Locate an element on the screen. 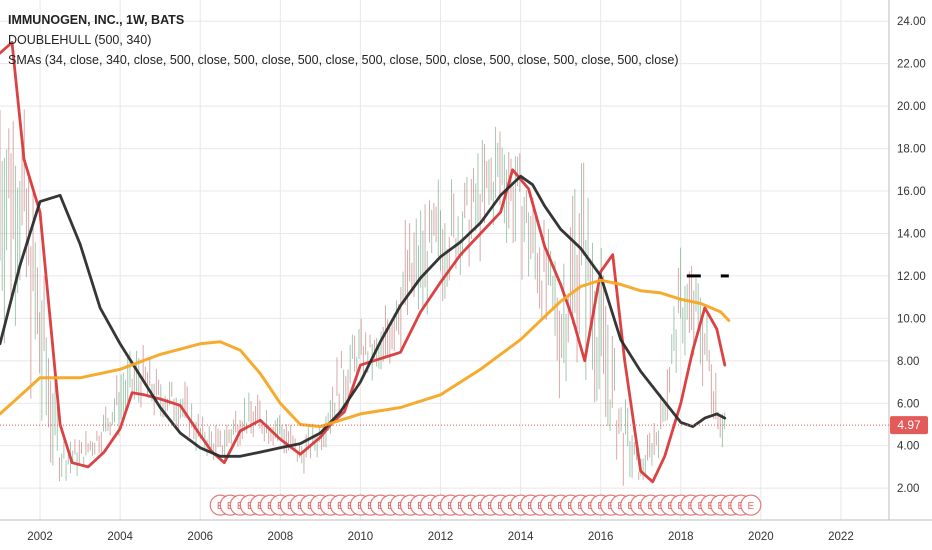 The width and height of the screenshot is (932, 550). earnings-marker-circle is located at coordinates (751, 505).